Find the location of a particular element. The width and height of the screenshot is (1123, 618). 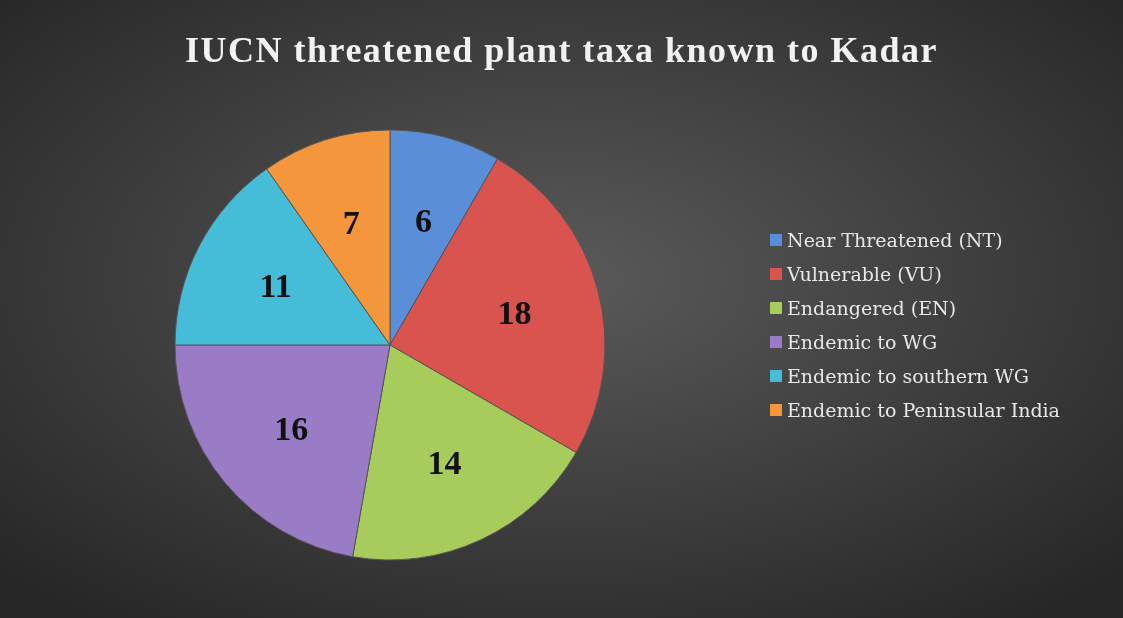

data-label: 16 is located at coordinates (291, 428).